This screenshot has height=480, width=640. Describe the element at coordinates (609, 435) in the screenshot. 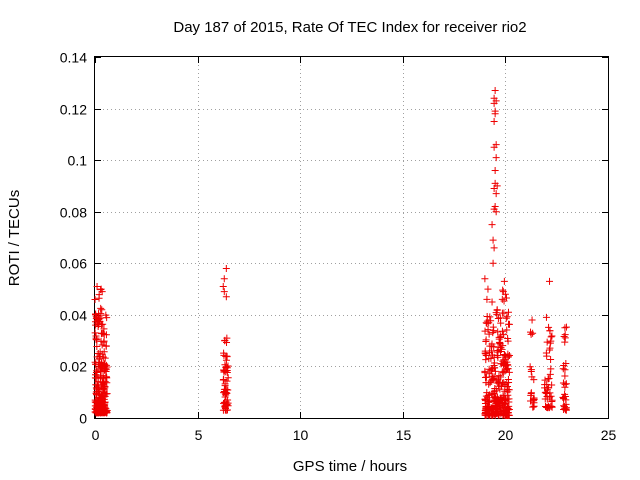

I see `x-tick-label: 25` at that location.